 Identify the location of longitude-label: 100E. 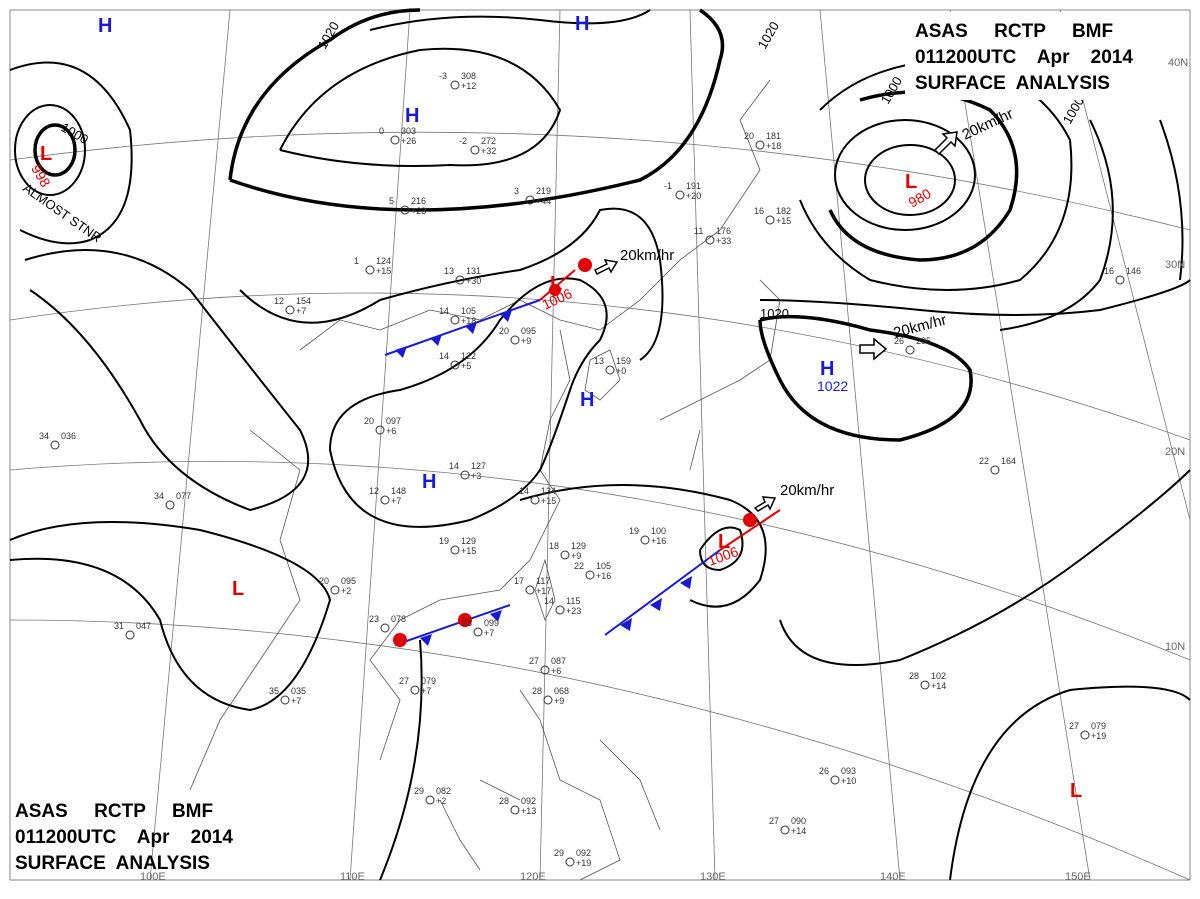
(153, 877).